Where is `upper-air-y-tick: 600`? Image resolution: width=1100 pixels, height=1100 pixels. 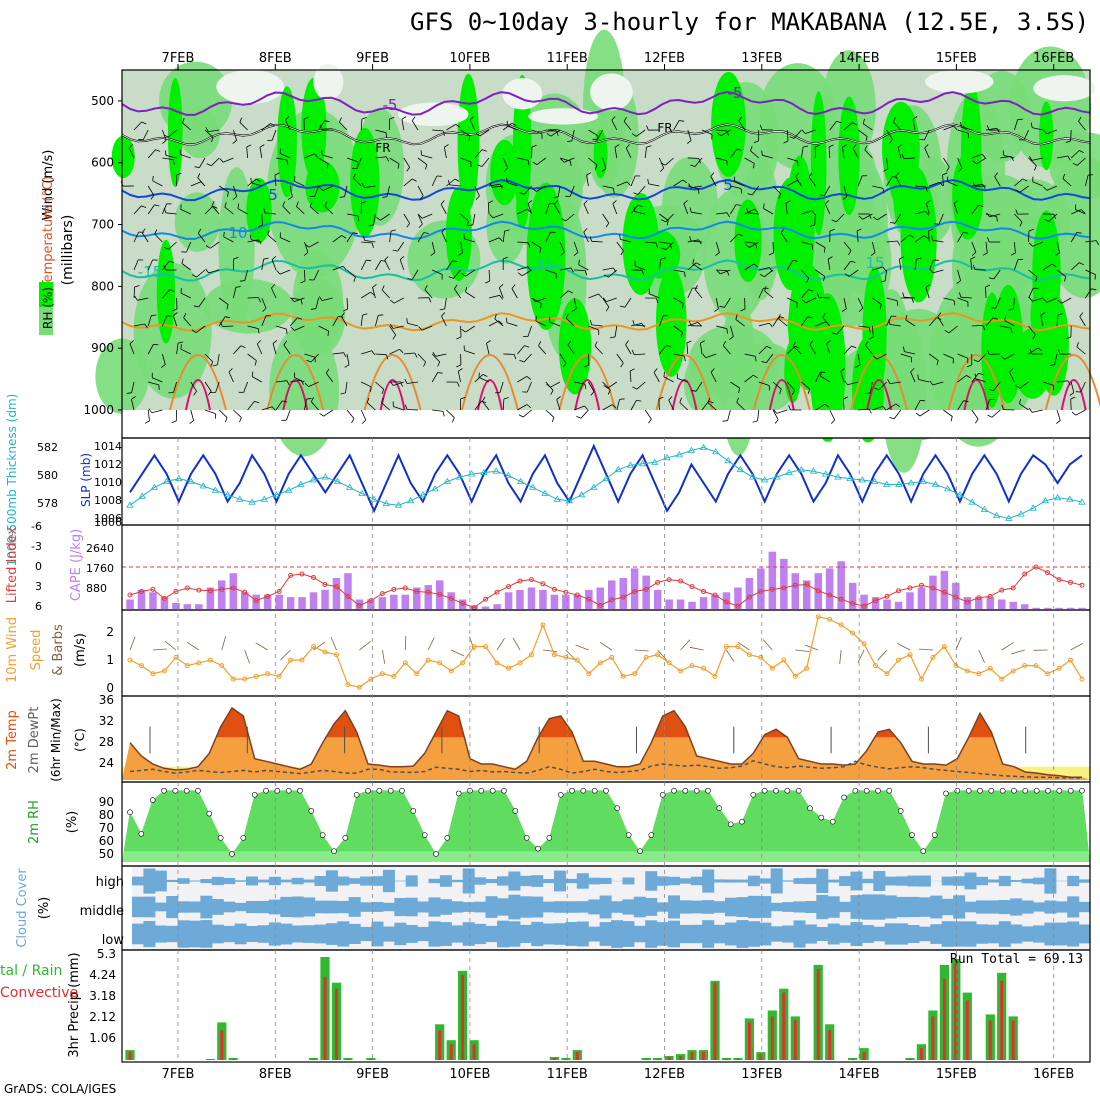
upper-air-y-tick: 600 is located at coordinates (102, 163).